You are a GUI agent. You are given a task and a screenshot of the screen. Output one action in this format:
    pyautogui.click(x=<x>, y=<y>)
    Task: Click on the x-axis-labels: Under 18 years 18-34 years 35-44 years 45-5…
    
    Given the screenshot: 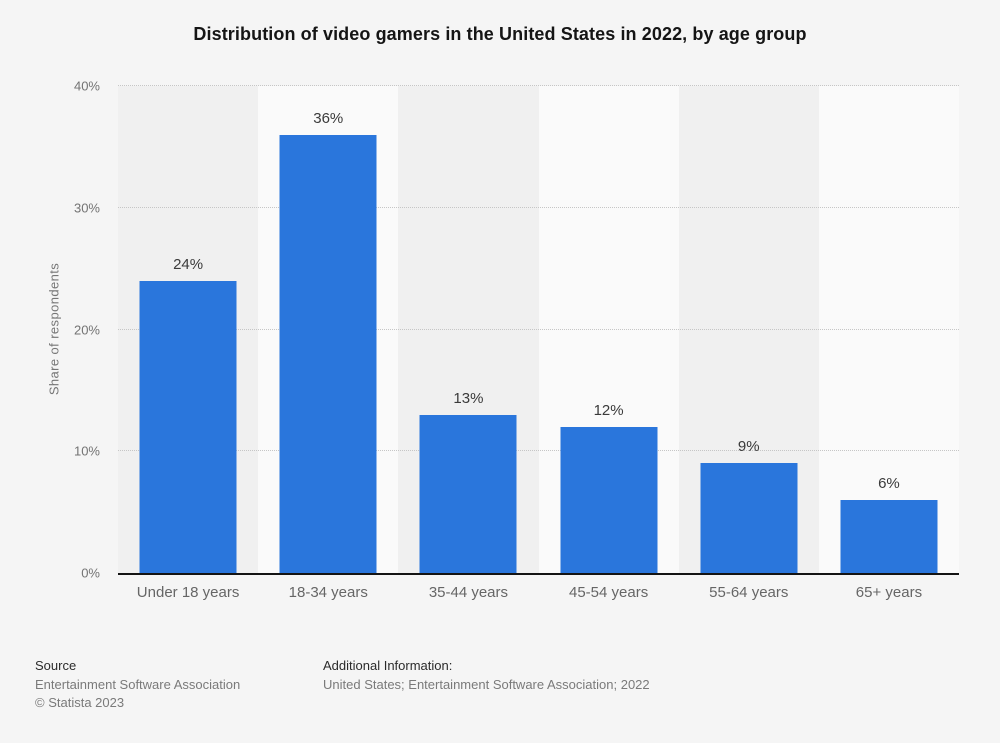 What is the action you would take?
    pyautogui.click(x=538, y=592)
    